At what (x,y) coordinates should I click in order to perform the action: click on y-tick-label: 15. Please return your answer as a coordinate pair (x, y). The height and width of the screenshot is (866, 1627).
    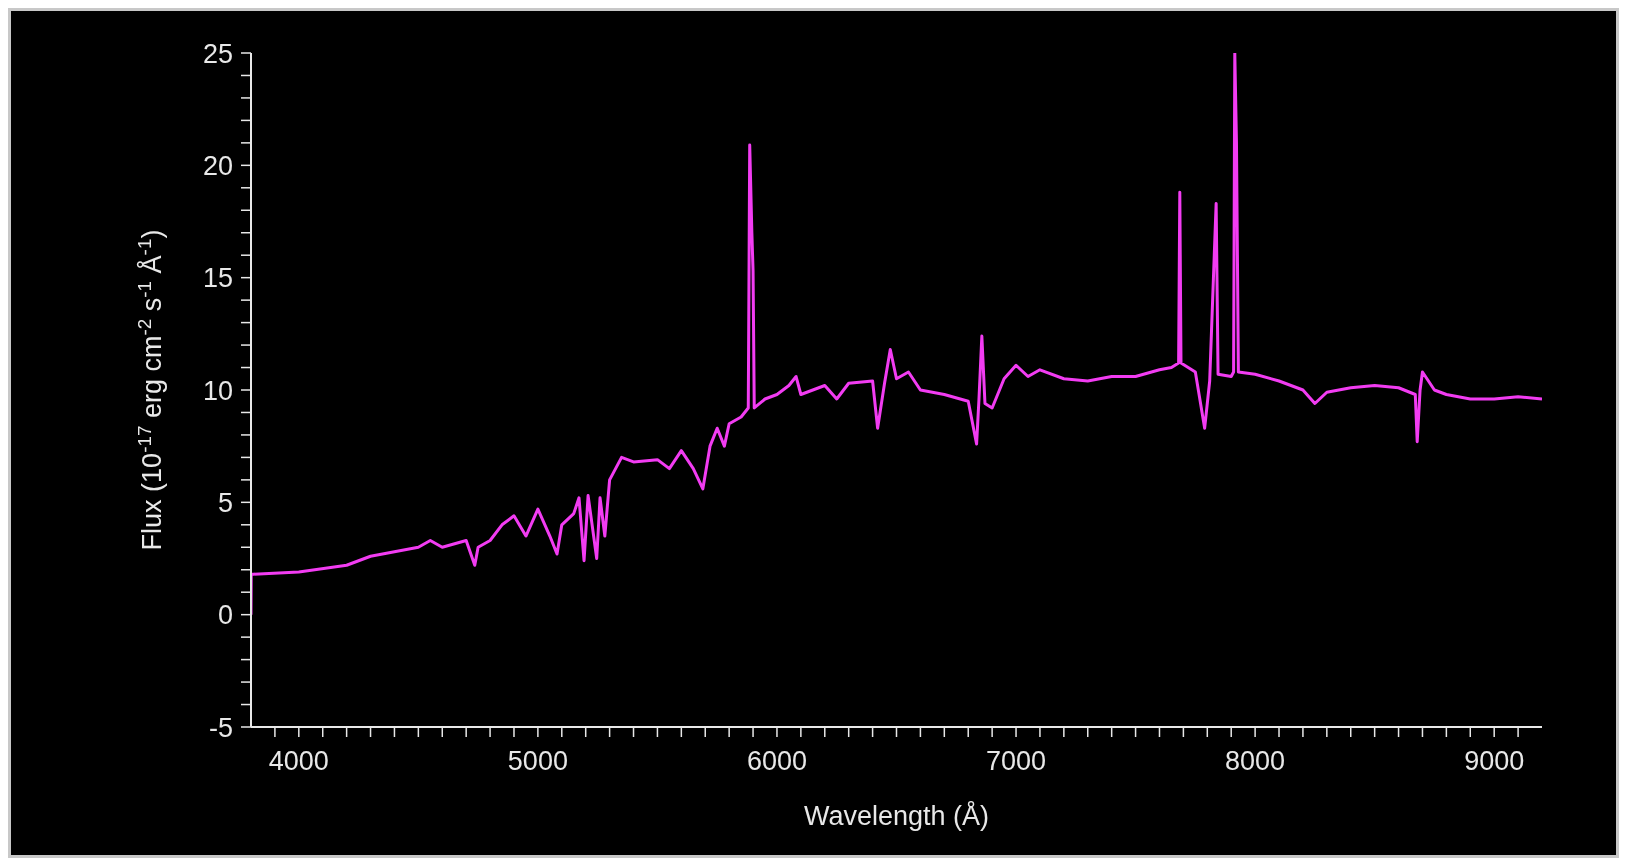
    Looking at the image, I should click on (217, 278).